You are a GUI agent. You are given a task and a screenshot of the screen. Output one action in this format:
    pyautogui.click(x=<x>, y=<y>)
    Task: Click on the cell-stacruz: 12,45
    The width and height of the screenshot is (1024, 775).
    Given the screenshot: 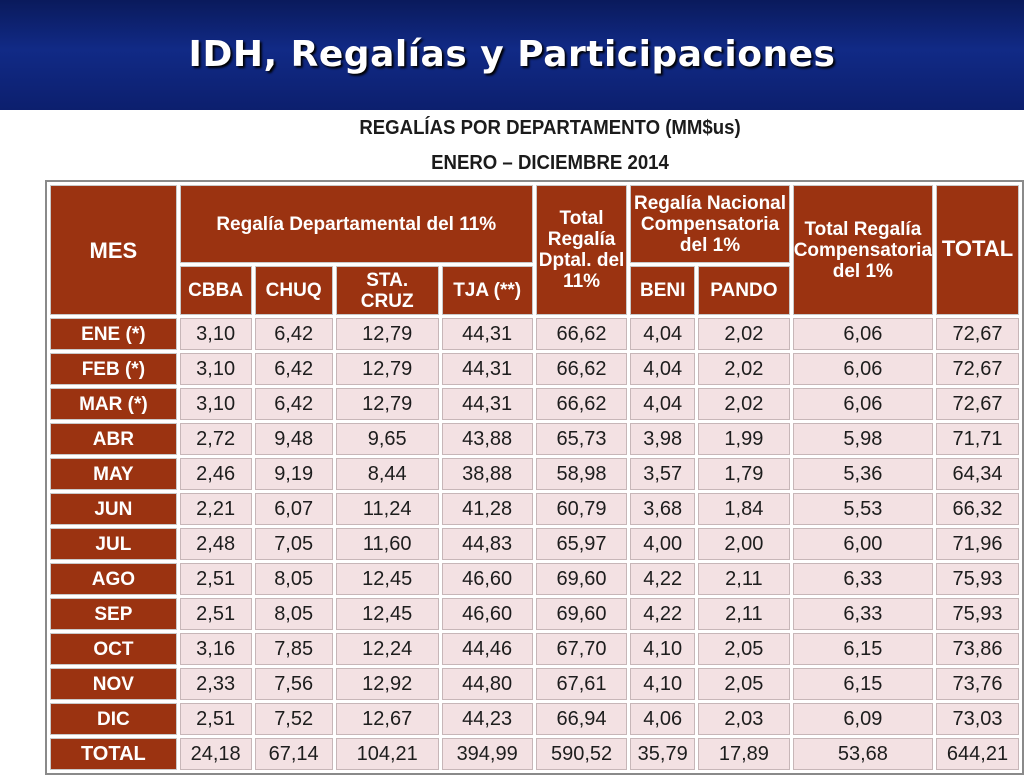 What is the action you would take?
    pyautogui.click(x=387, y=614)
    